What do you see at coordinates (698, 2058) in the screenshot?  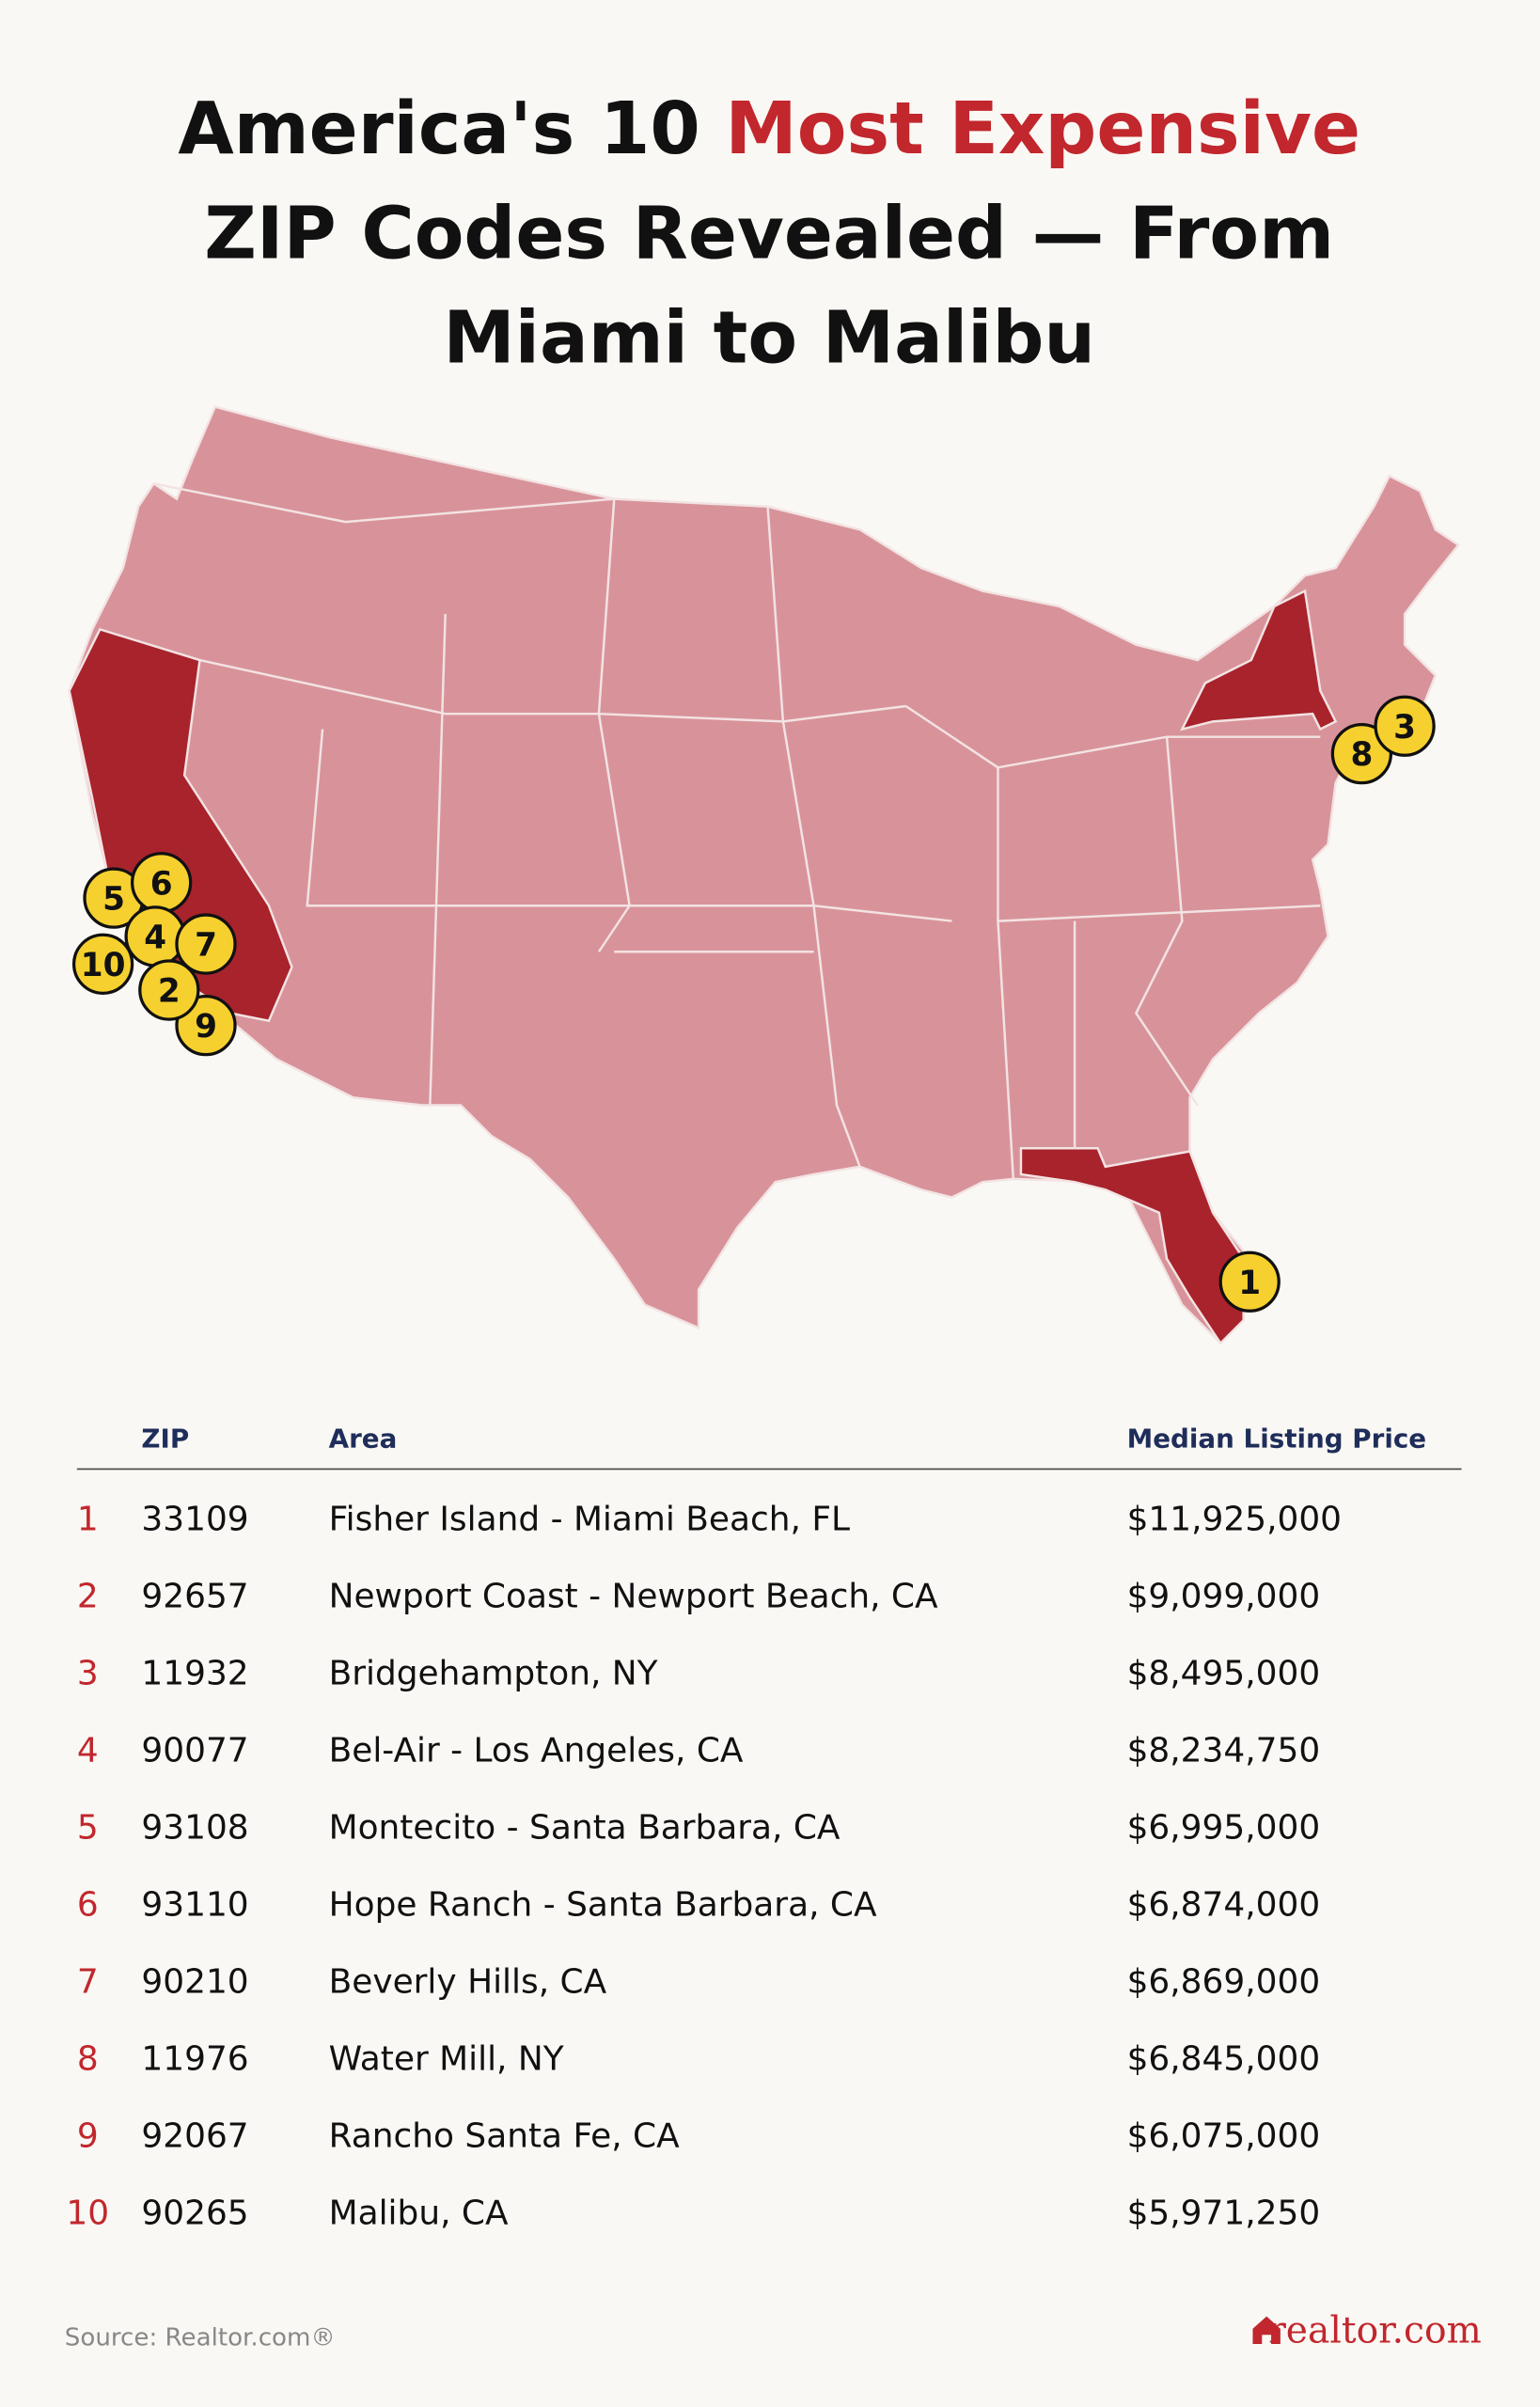 I see `table-row: 8 11976 Water Mill, NY $6,845,000` at bounding box center [698, 2058].